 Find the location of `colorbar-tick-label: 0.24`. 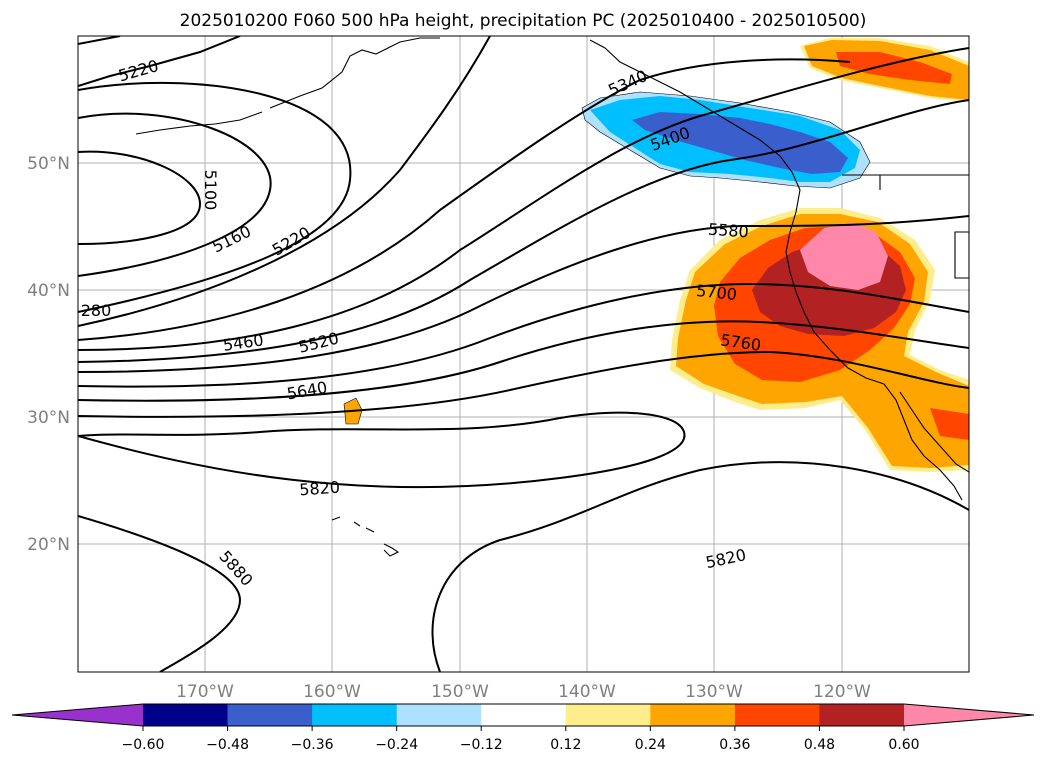

colorbar-tick-label: 0.24 is located at coordinates (650, 745).